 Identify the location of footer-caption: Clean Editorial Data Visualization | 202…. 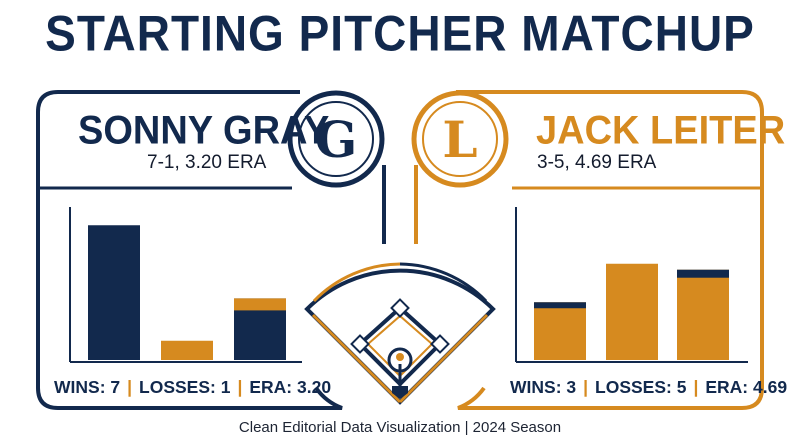
(400, 427).